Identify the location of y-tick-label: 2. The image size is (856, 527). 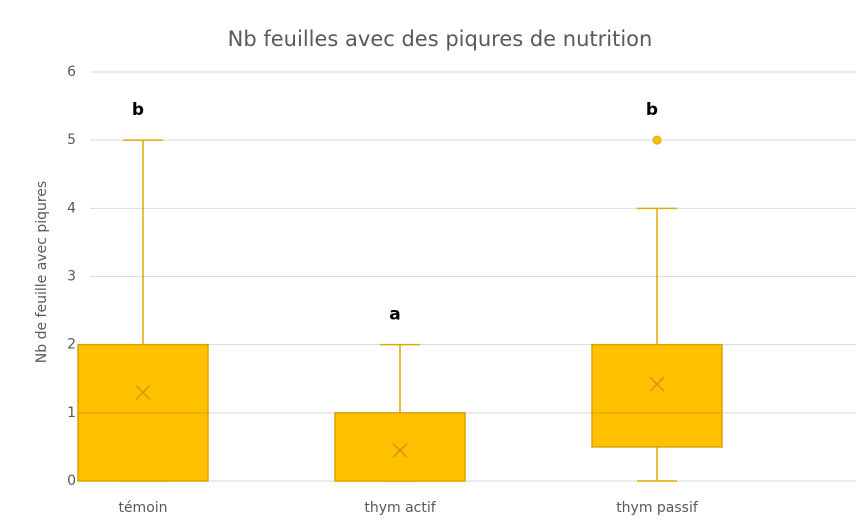
(71, 345).